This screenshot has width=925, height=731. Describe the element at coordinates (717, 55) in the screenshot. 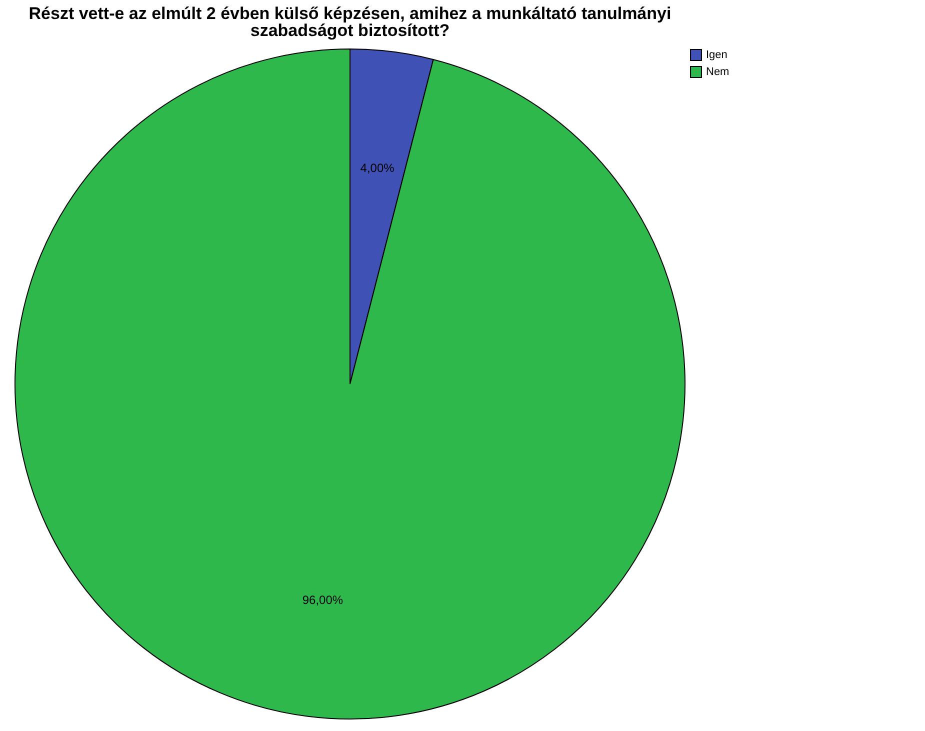

I see `legend-label: Igen` at that location.